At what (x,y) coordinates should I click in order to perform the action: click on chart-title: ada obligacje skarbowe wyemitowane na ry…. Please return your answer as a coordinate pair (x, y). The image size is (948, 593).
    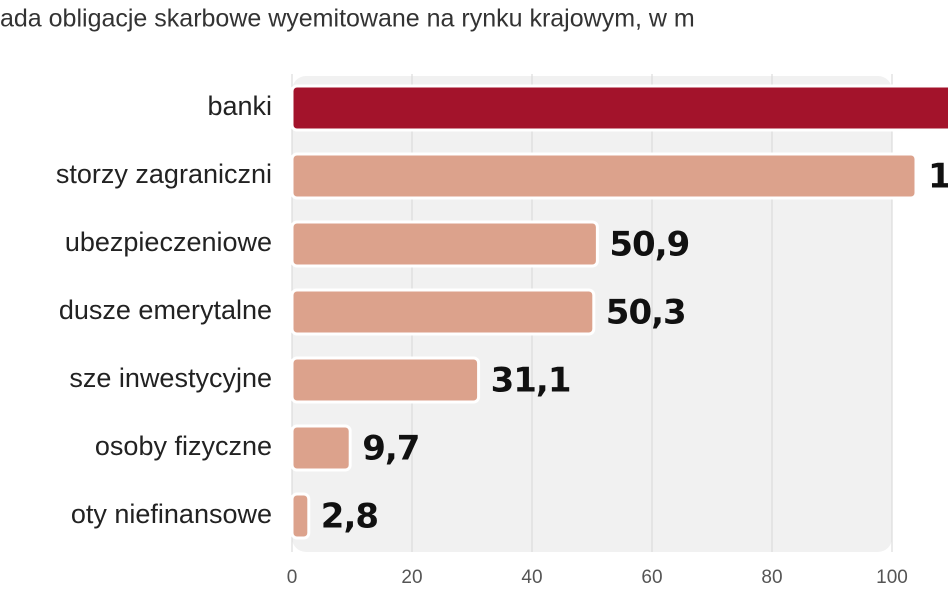
    Looking at the image, I should click on (347, 19).